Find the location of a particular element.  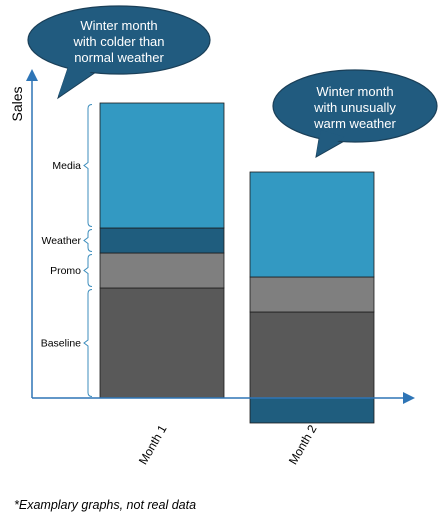

bracket-media is located at coordinates (88, 165).